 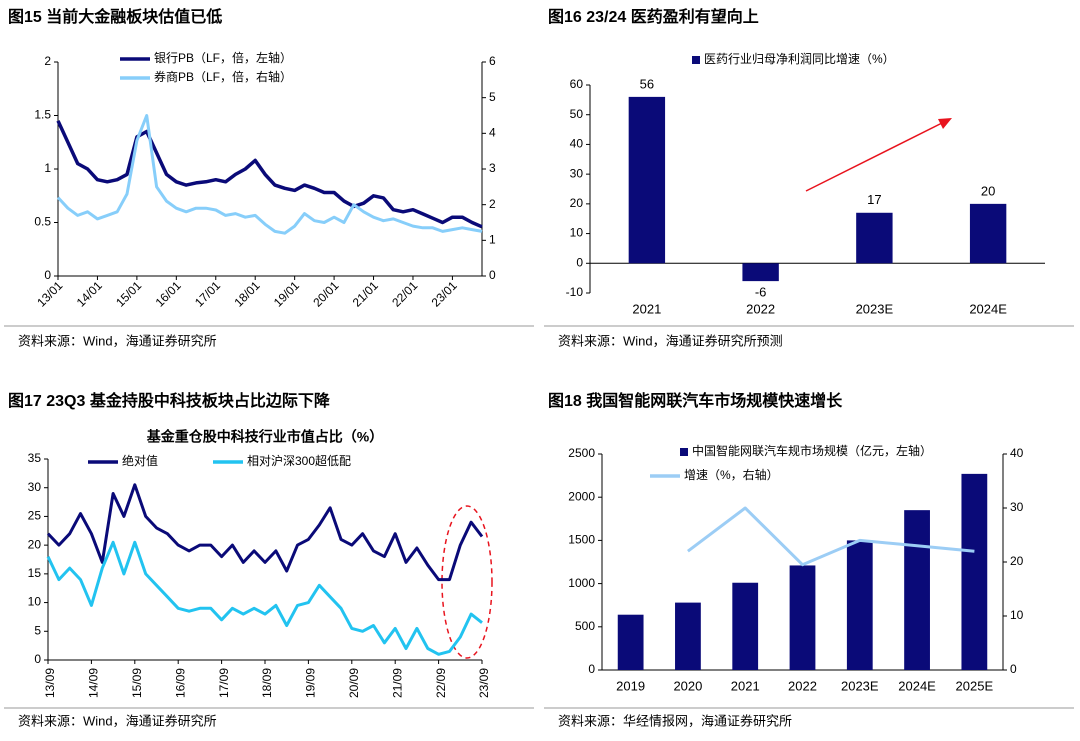 What do you see at coordinates (646, 308) in the screenshot?
I see `x-tick-label: 2021` at bounding box center [646, 308].